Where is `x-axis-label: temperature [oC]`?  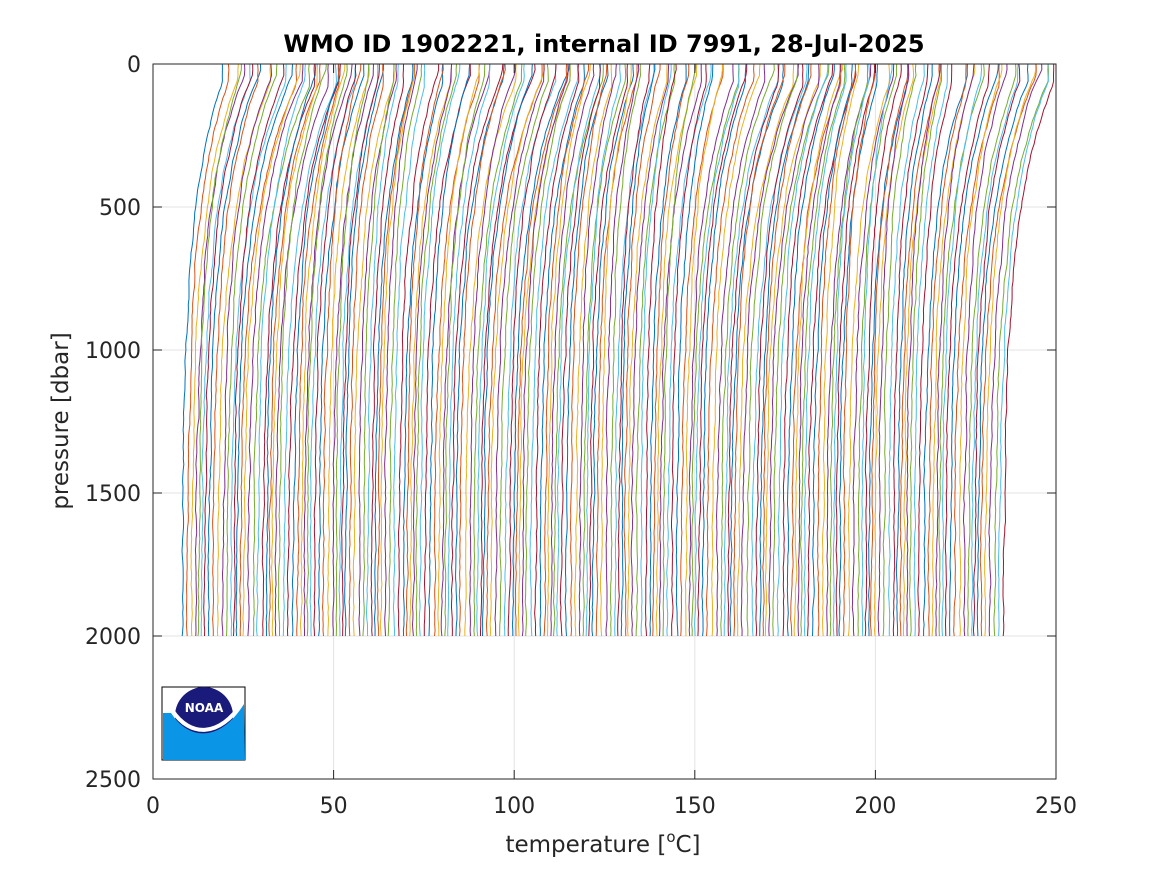 x-axis-label: temperature [oC] is located at coordinates (602, 843).